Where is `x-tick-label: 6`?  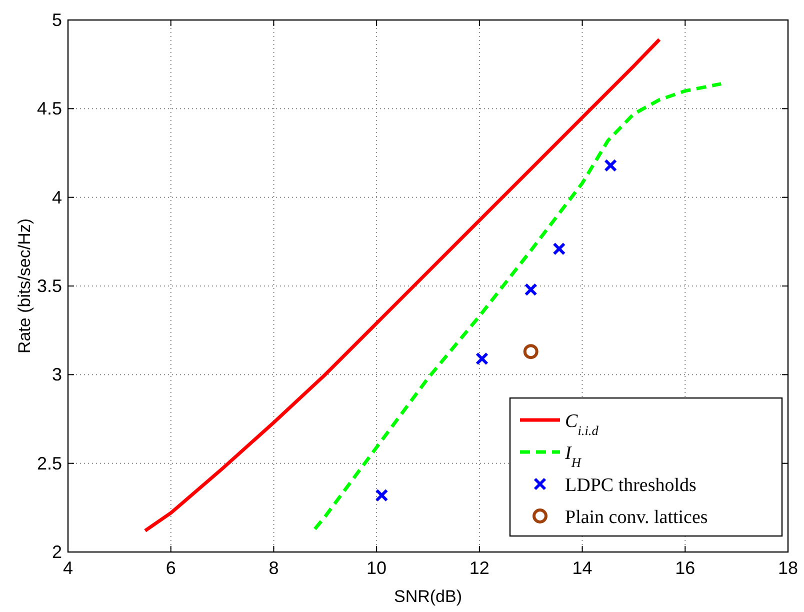
x-tick-label: 6 is located at coordinates (171, 568).